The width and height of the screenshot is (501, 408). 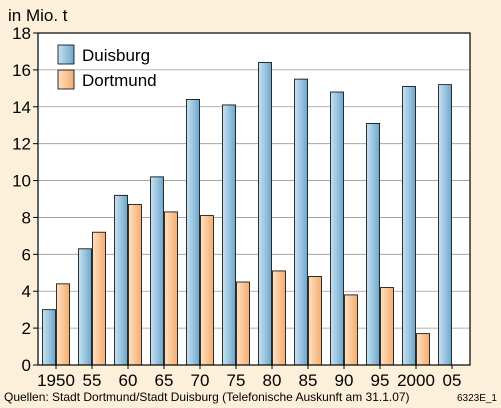 I want to click on y-axis-unit: in Mio. t, so click(x=38, y=15).